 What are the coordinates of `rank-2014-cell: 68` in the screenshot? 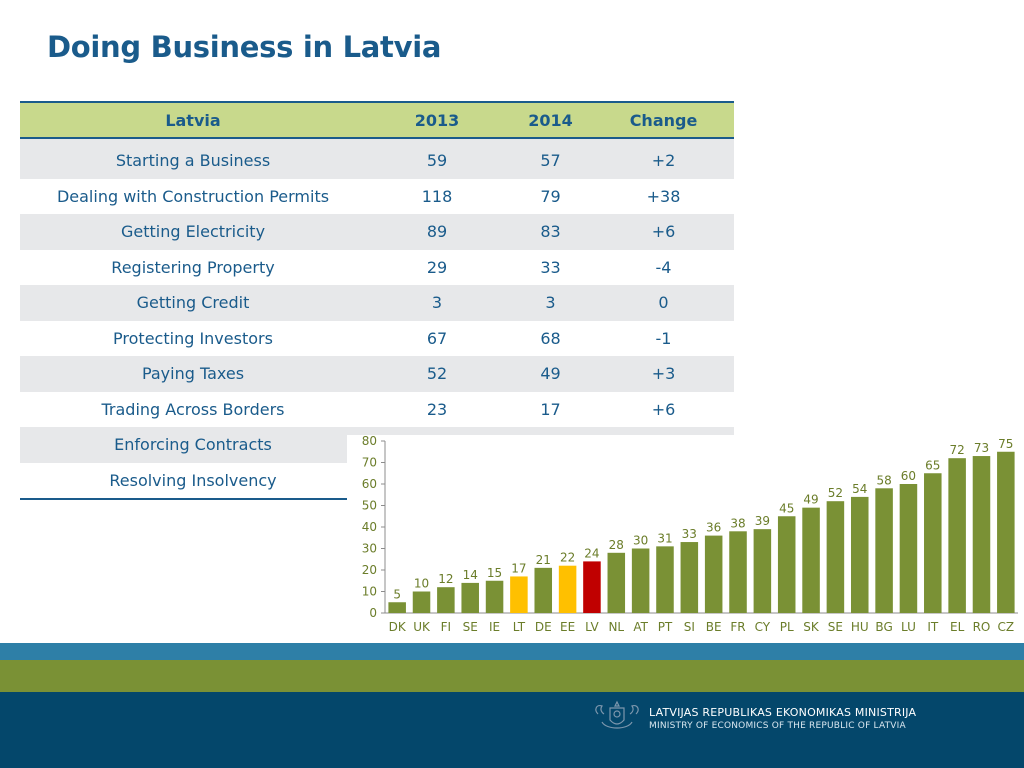 It's located at (550, 338).